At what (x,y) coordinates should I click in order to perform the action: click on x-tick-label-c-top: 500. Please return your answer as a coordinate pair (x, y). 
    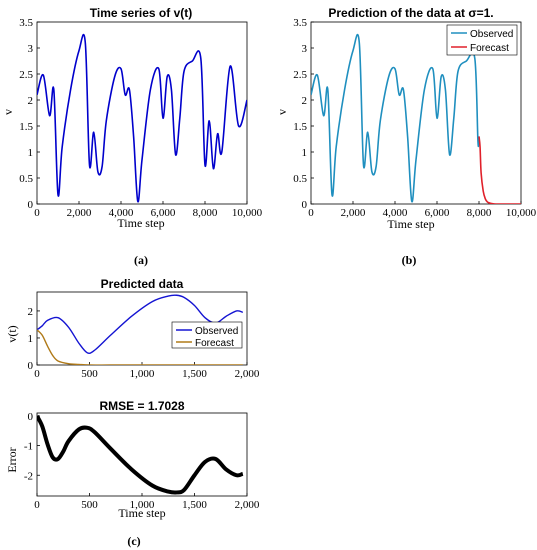
    Looking at the image, I should click on (89, 374).